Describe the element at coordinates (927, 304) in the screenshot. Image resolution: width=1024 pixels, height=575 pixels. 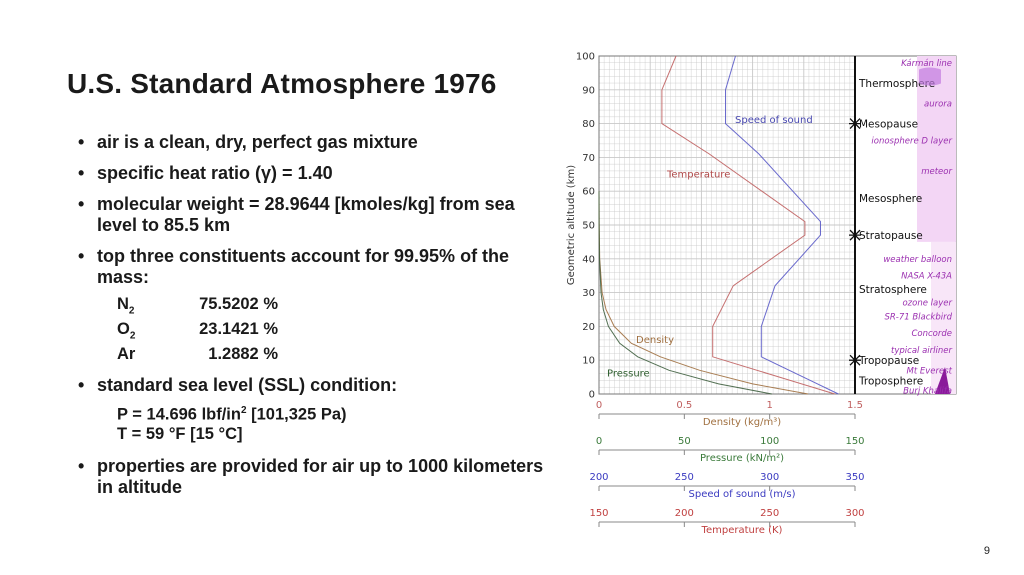
I see `annotation-label: ozone layer` at that location.